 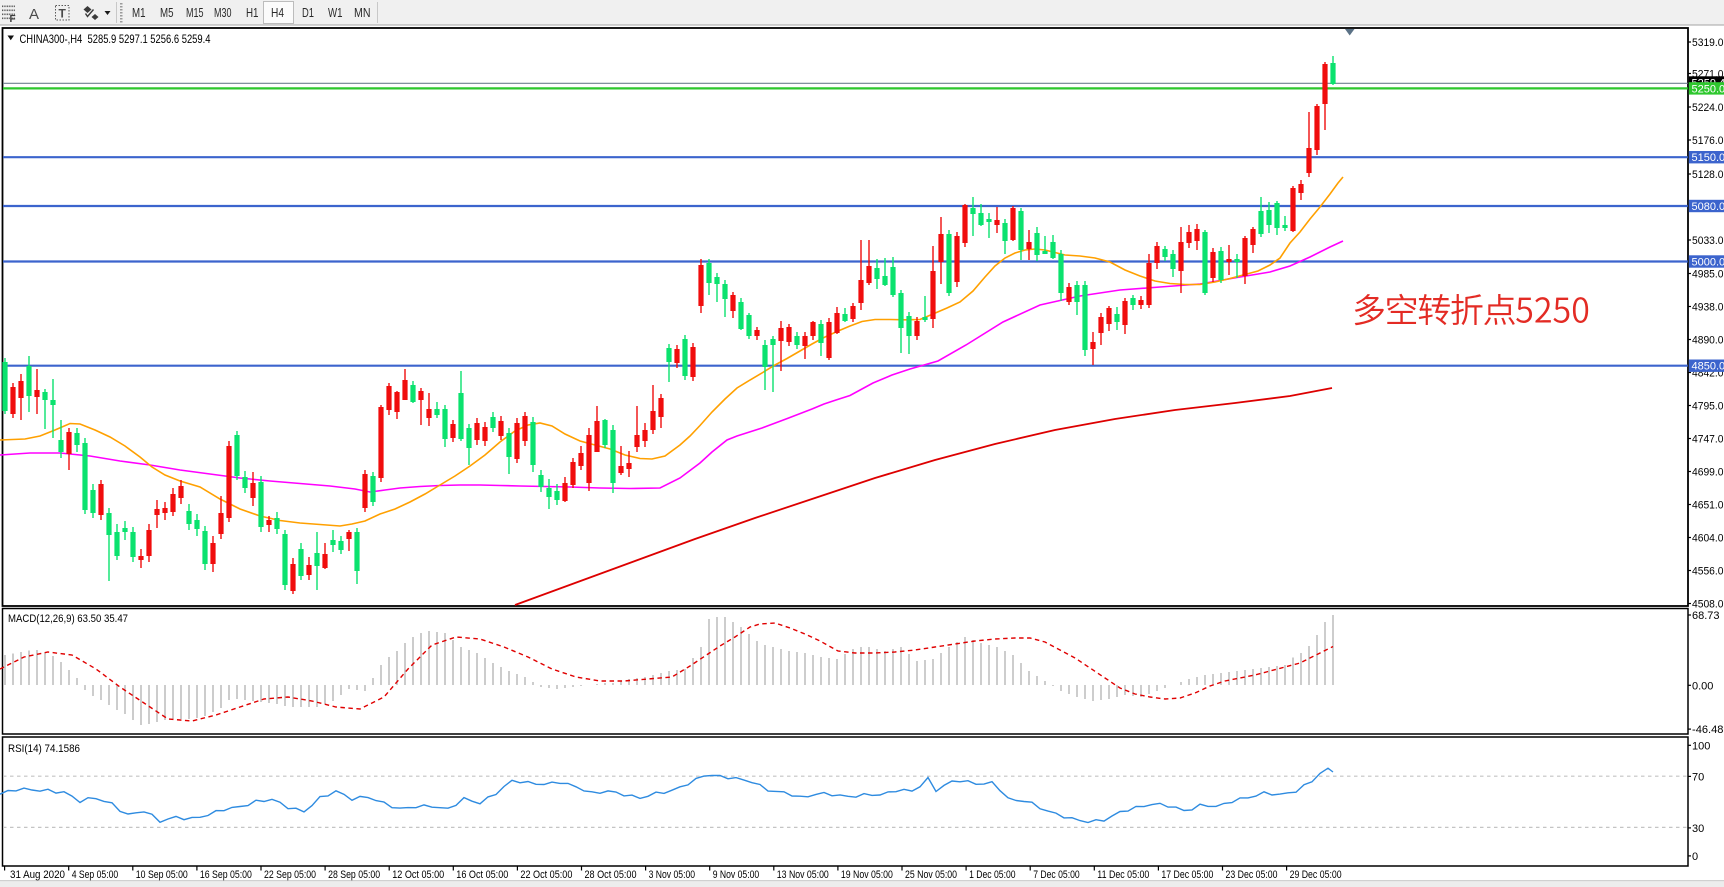 What do you see at coordinates (1708, 572) in the screenshot?
I see `svg-text: 4556.0` at bounding box center [1708, 572].